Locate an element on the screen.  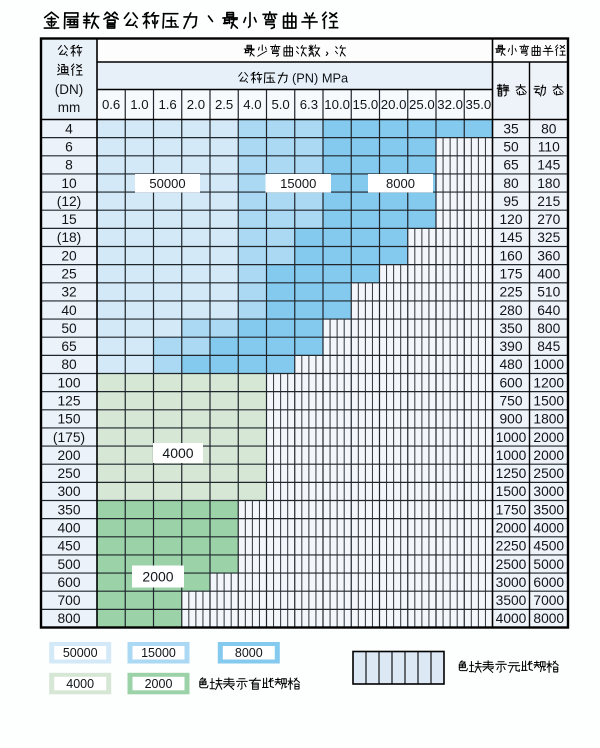
svg-text: 4500 is located at coordinates (548, 546).